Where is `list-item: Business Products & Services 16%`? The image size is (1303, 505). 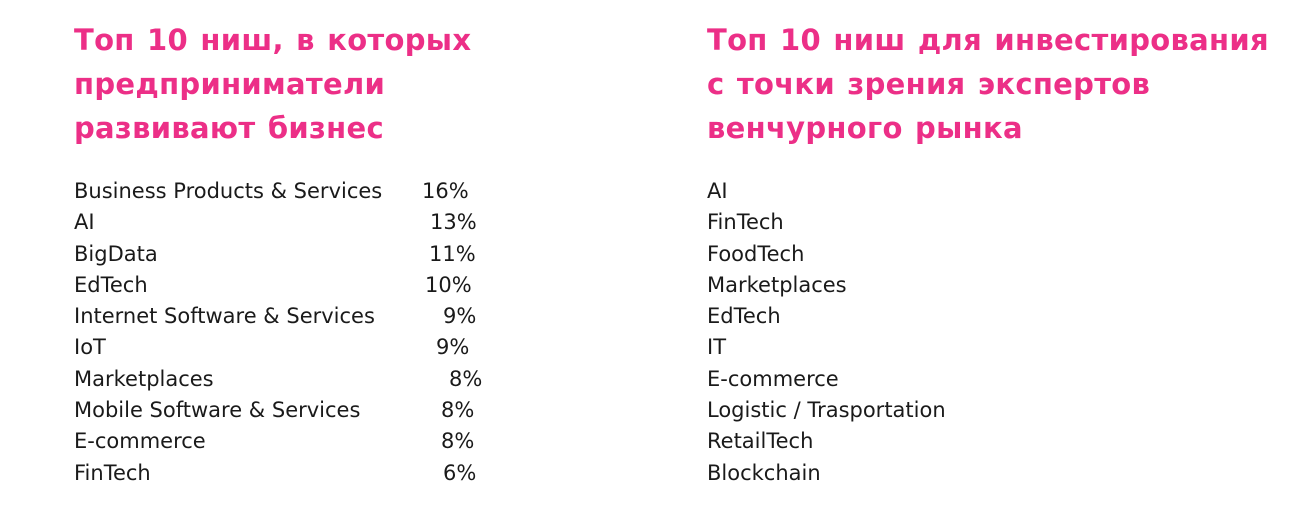 list-item: Business Products & Services 16% is located at coordinates (314, 191).